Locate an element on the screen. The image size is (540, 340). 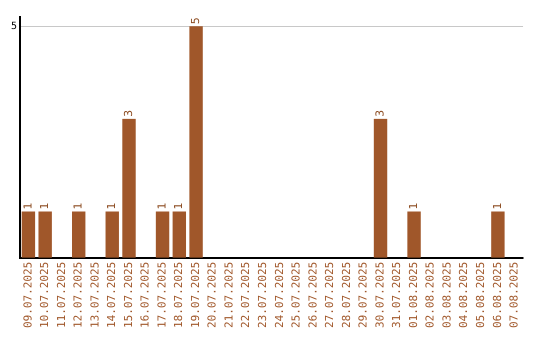
x-tick-label: 13.07.2025 is located at coordinates (95, 295).